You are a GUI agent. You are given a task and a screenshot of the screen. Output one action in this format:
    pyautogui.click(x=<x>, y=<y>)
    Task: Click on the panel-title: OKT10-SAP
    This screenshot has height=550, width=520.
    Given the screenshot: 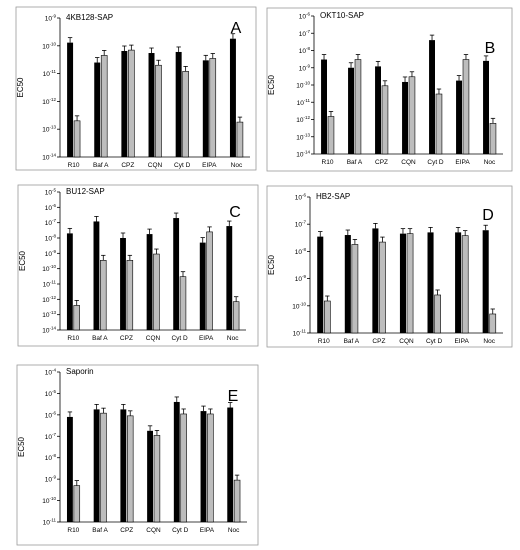 What is the action you would take?
    pyautogui.click(x=342, y=15)
    